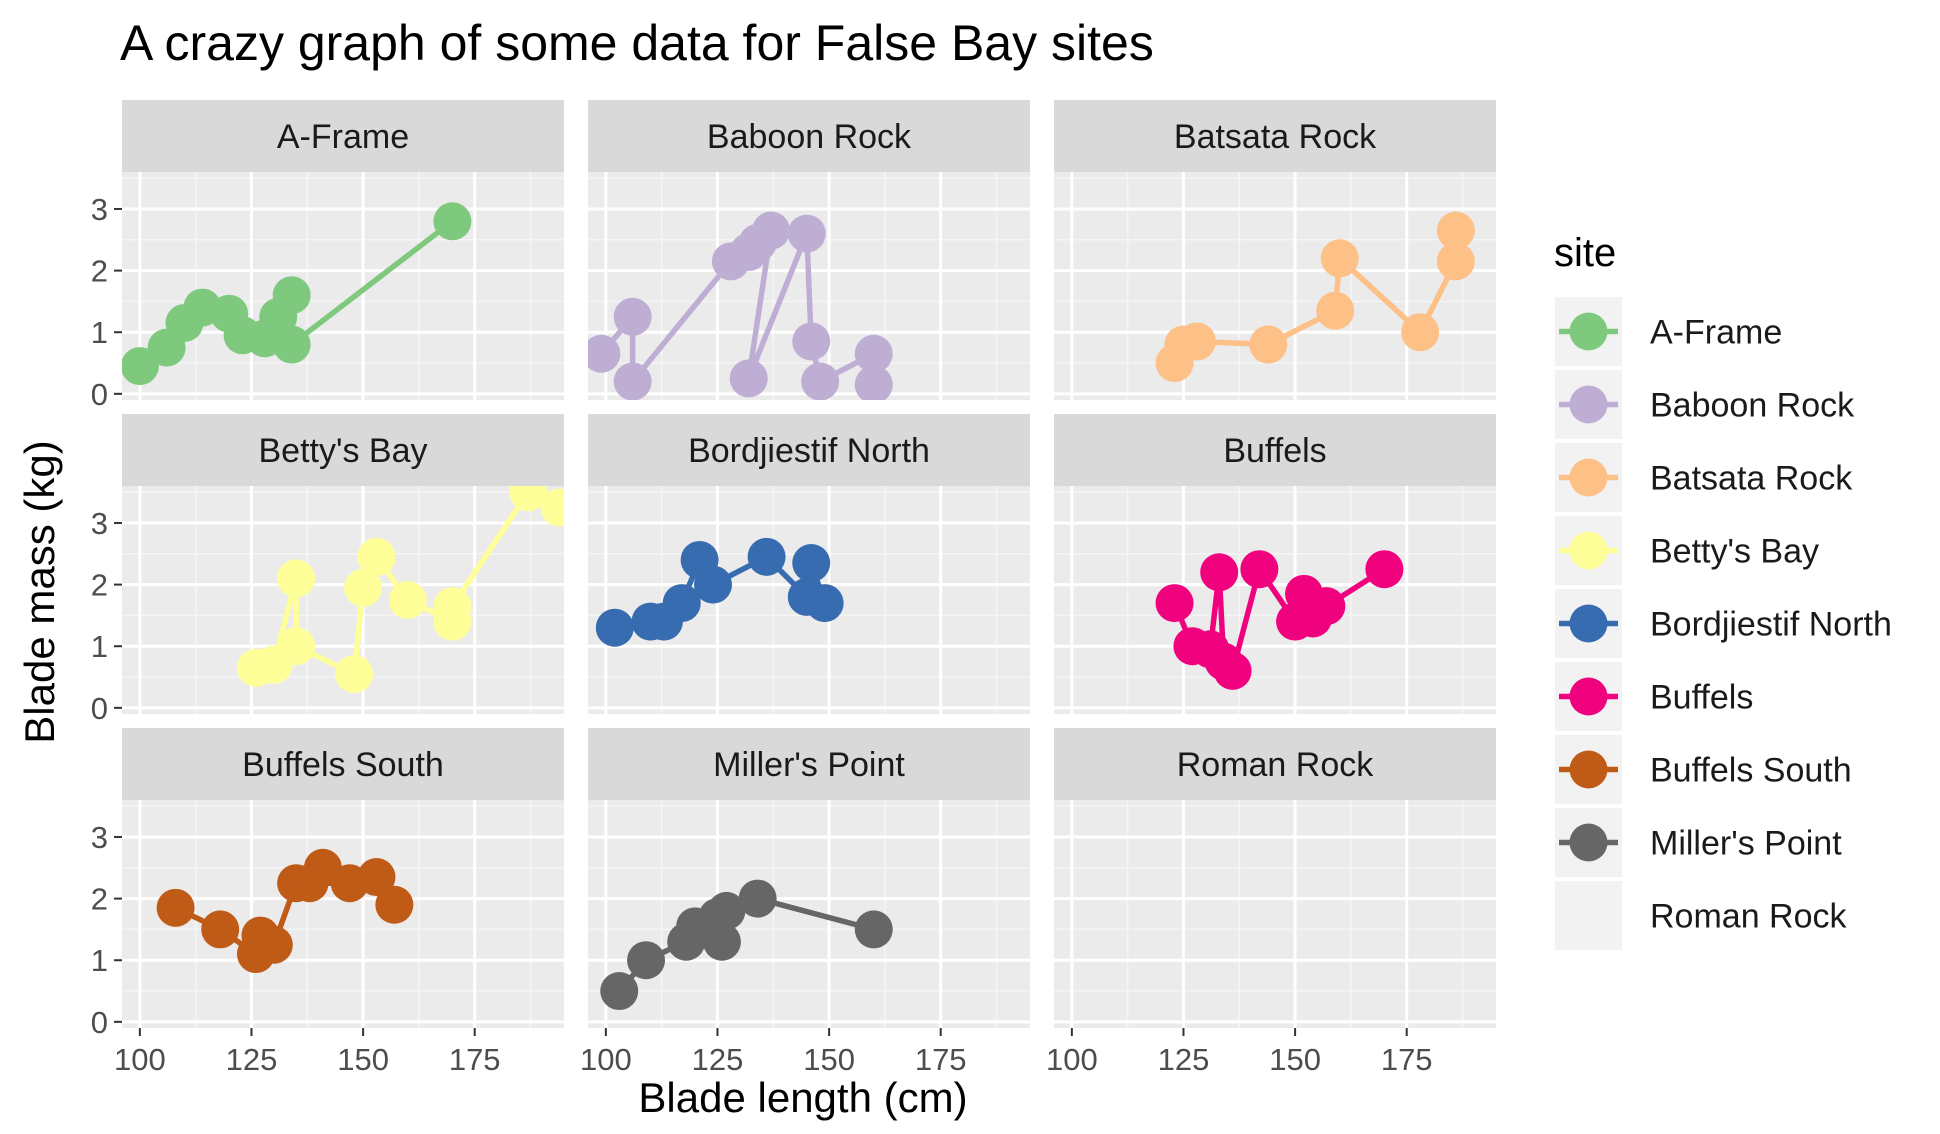 The image size is (1940, 1134). I want to click on panel-a-frame-series, so click(297, 294).